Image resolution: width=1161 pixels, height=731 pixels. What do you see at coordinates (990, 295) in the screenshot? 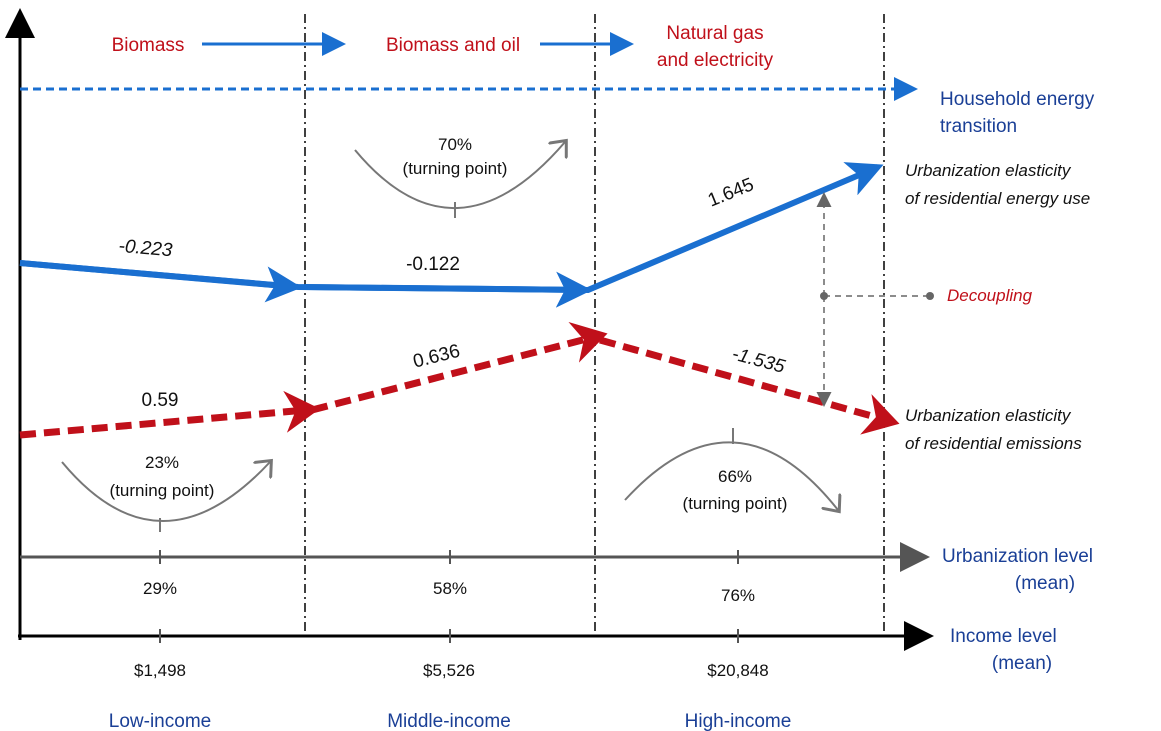
I see `decoupling: Decoupling` at bounding box center [990, 295].